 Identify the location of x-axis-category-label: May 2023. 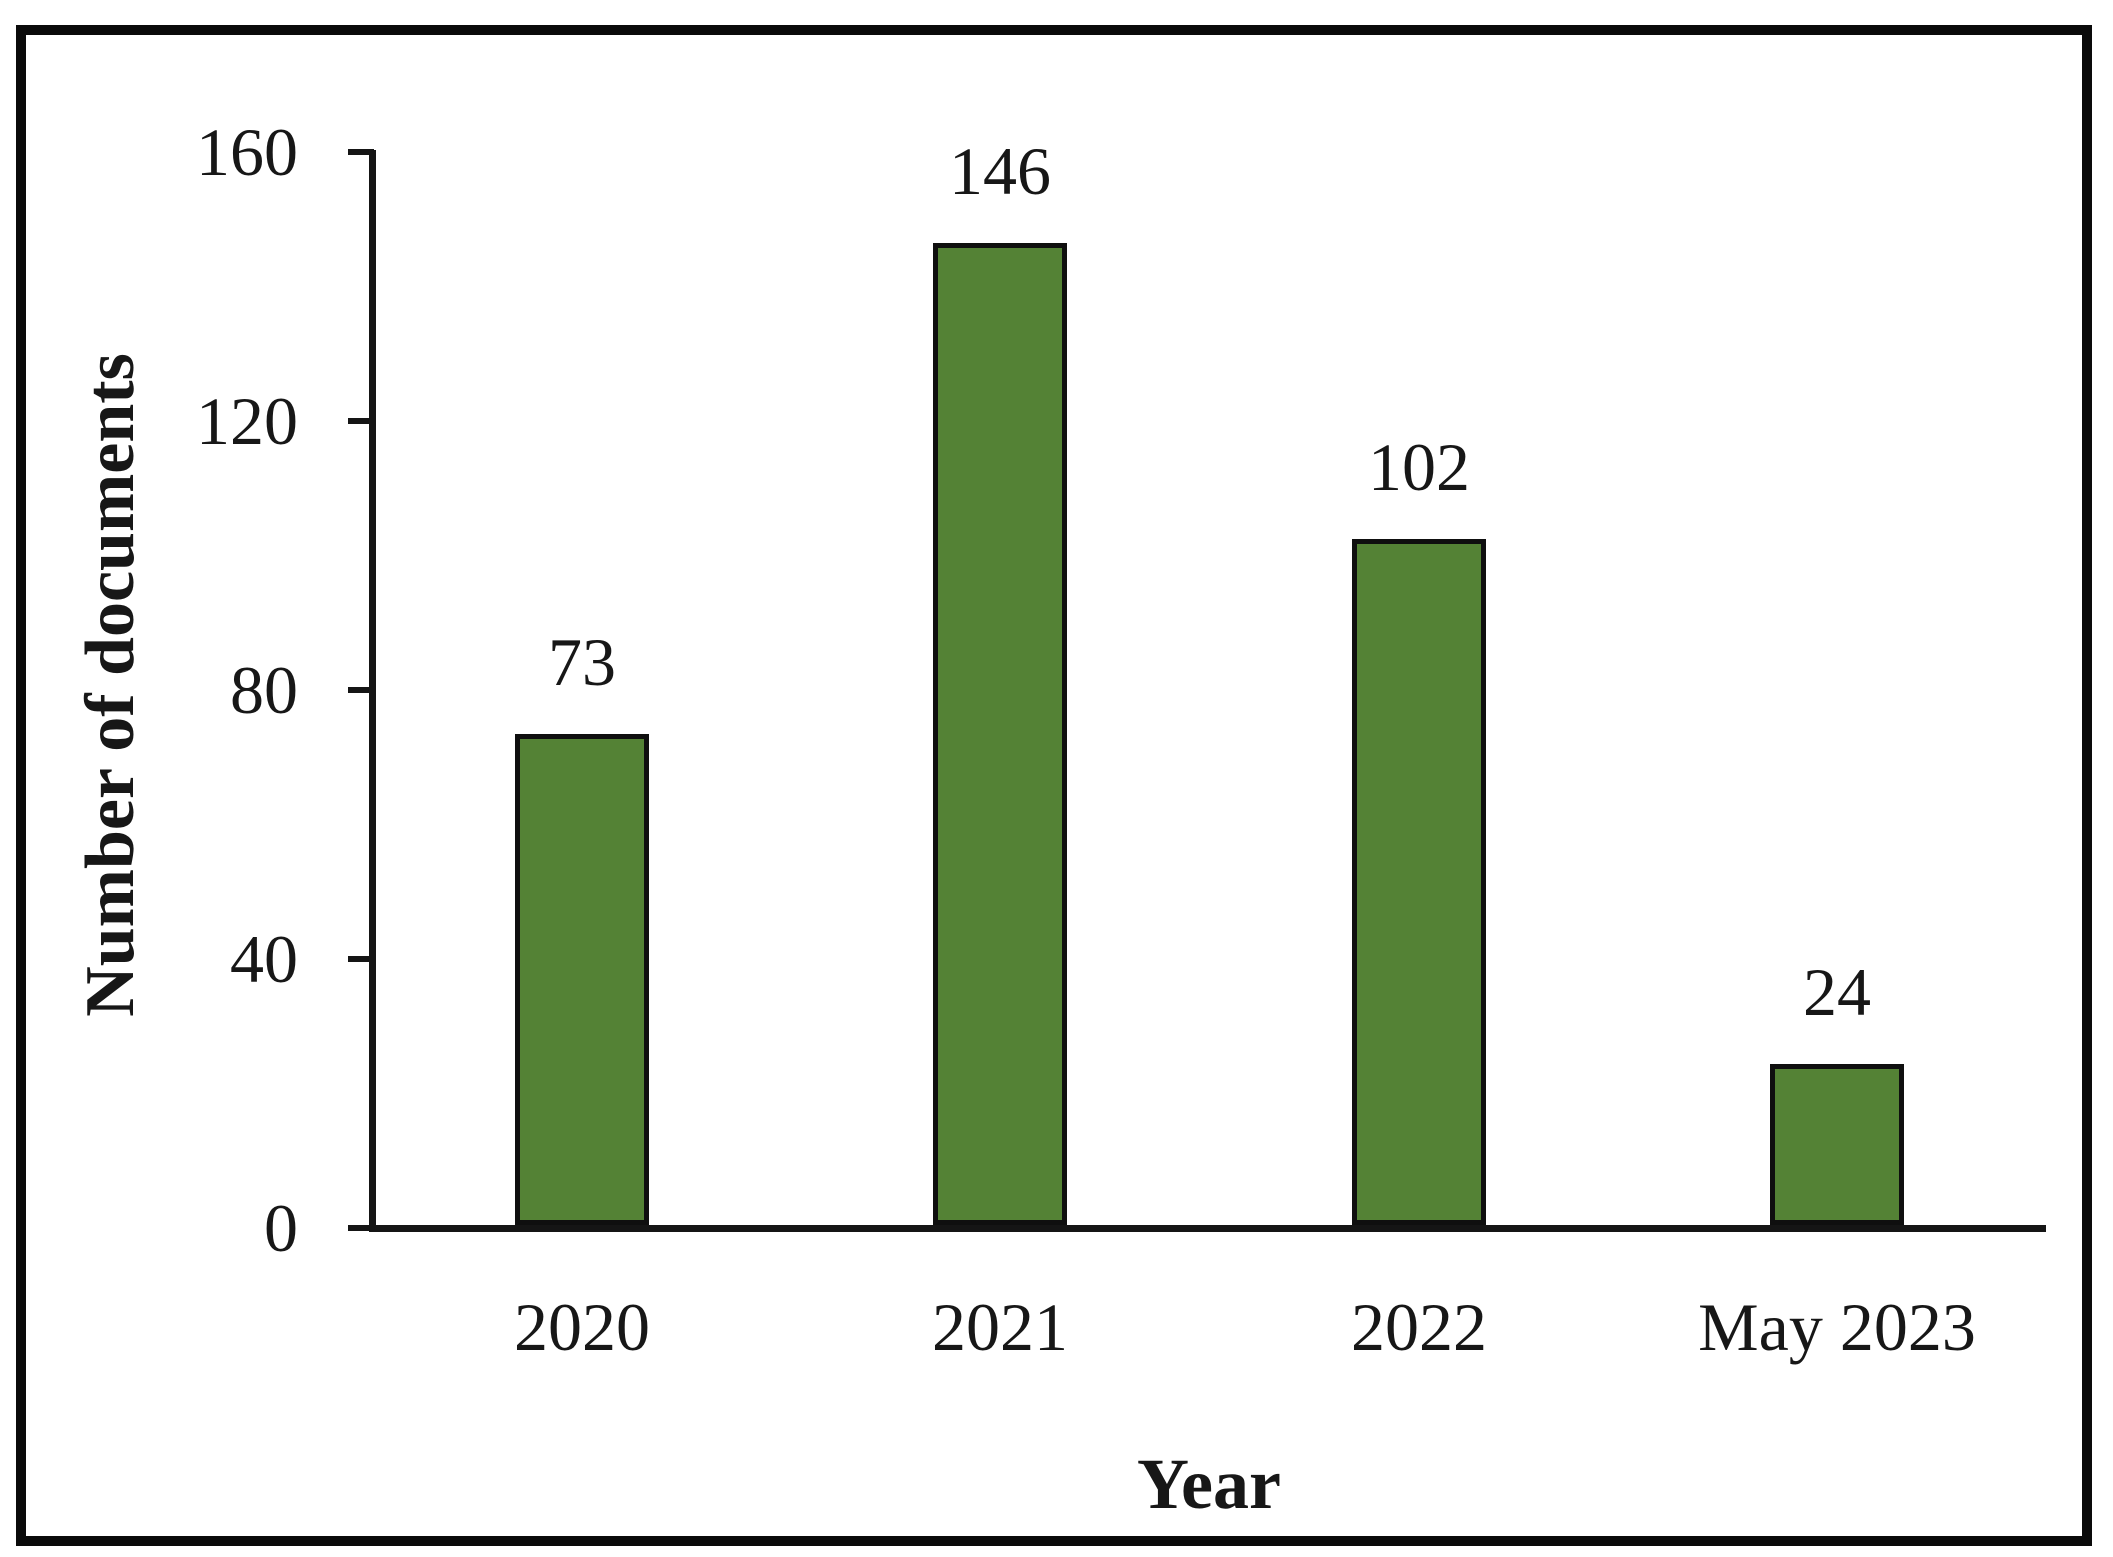
(1837, 1327).